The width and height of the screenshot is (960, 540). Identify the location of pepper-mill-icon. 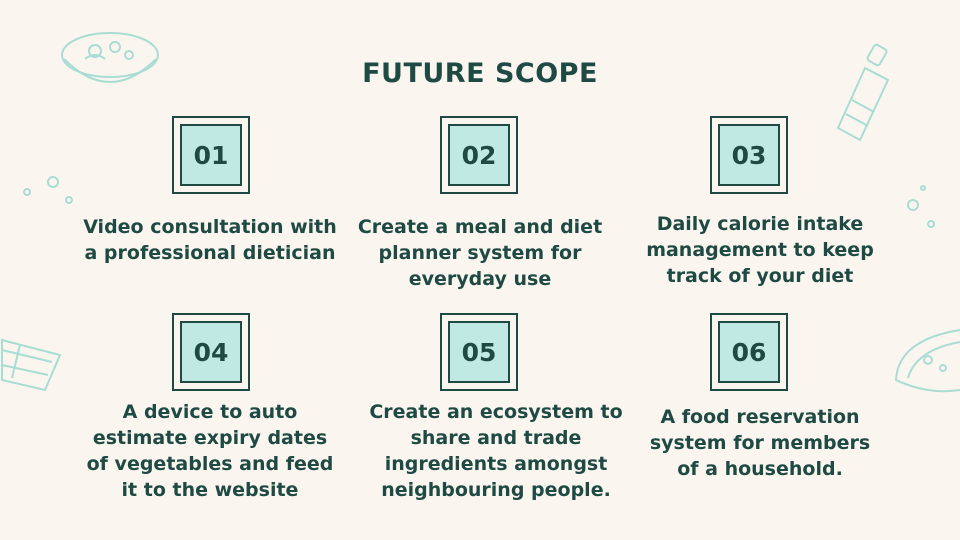
(863, 92).